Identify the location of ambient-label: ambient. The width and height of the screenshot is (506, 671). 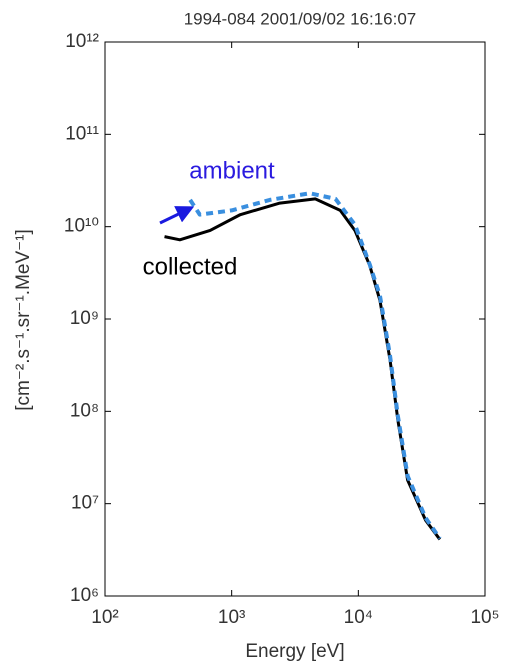
(232, 170).